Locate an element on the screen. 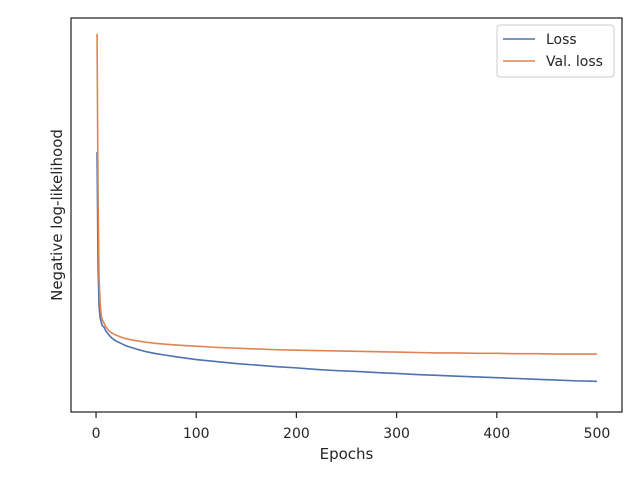  x-tick-label: 300 is located at coordinates (396, 434).